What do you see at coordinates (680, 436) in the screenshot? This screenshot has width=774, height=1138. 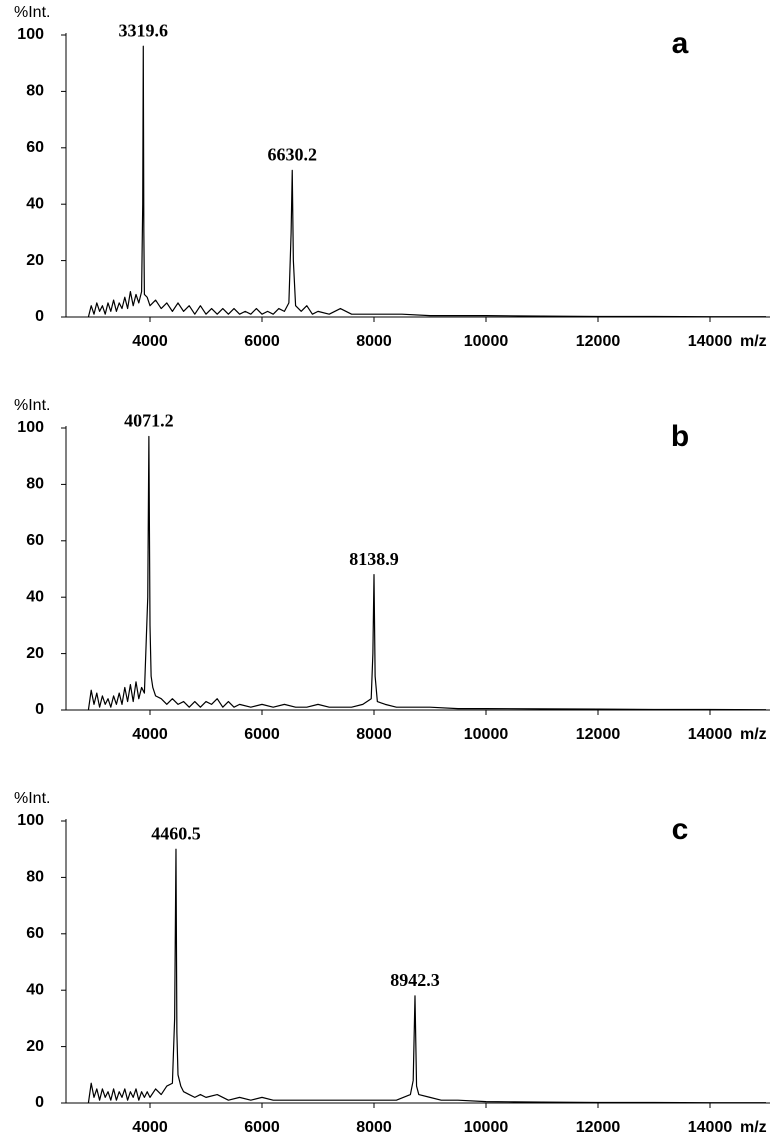 I see `panel-label: b` at bounding box center [680, 436].